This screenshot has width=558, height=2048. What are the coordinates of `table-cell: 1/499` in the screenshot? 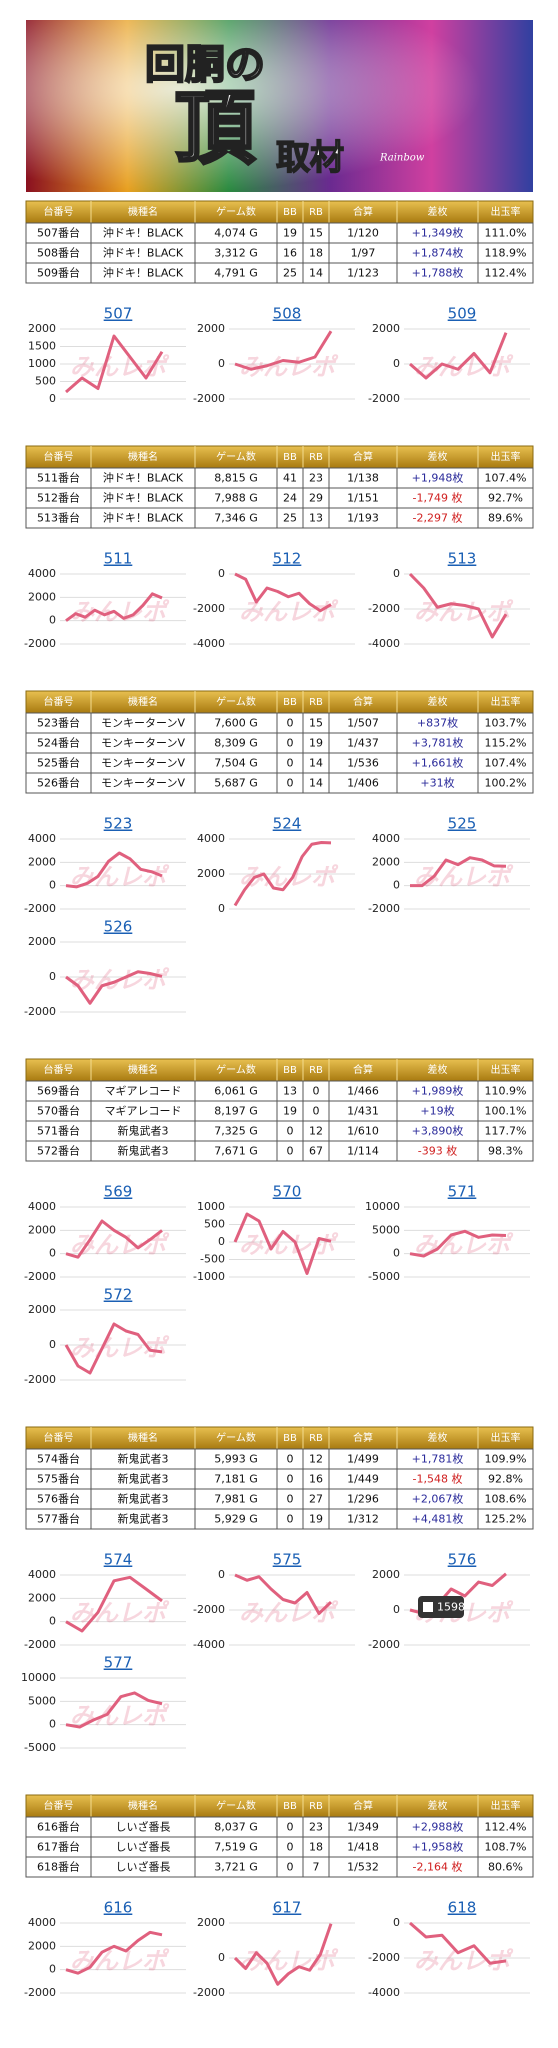 It's located at (363, 1459).